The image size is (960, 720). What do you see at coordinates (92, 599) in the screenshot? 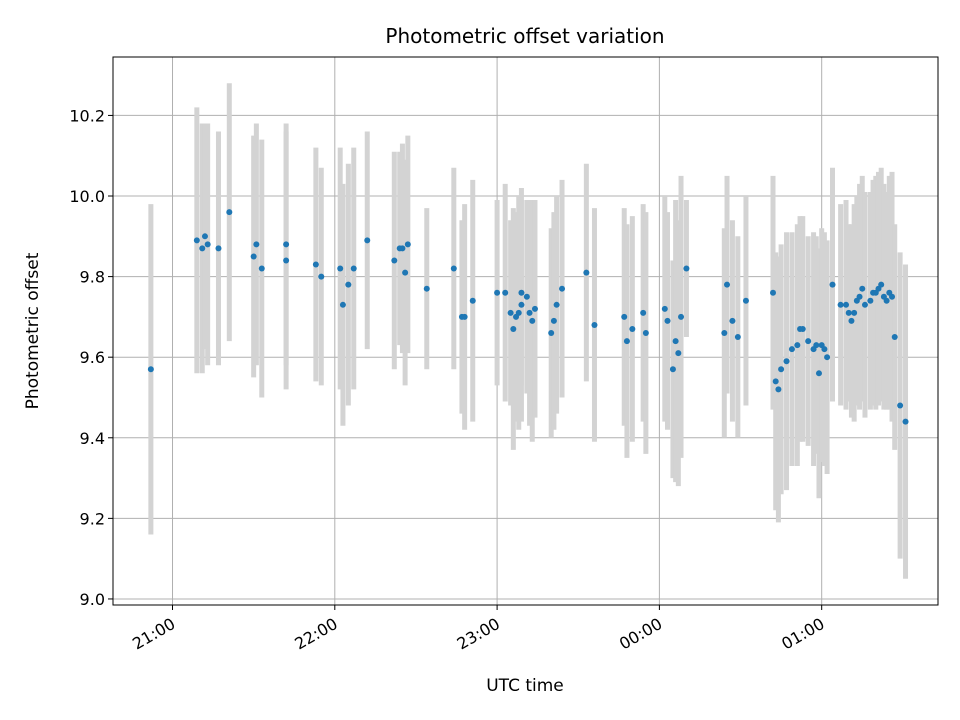
I see `y-tick-label: 9.0` at bounding box center [92, 599].